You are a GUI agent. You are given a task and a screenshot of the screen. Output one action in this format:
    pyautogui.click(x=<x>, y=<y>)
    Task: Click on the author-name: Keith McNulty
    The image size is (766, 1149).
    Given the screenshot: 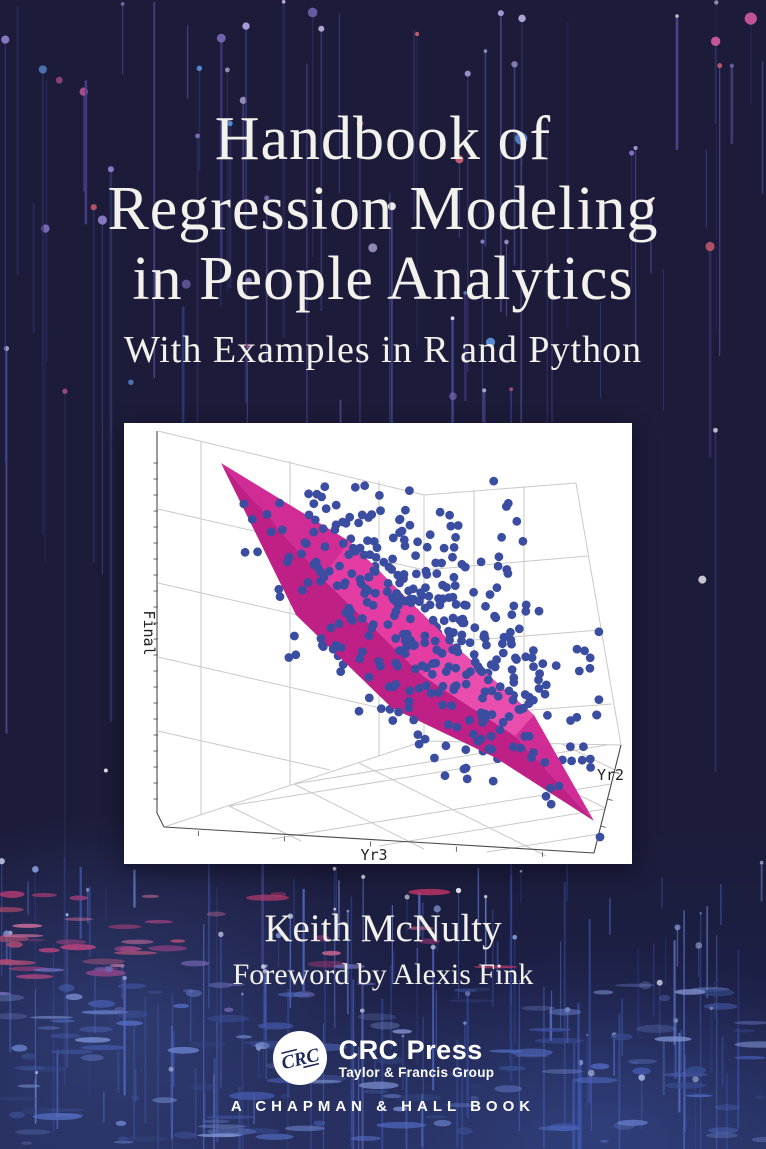 What is the action you would take?
    pyautogui.click(x=383, y=928)
    